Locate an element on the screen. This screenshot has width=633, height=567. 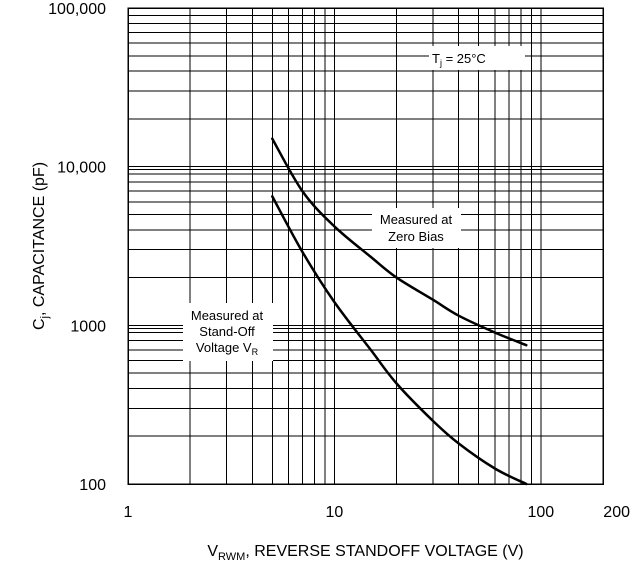
annotation-text-piece: = 25°C is located at coordinates (464, 58).